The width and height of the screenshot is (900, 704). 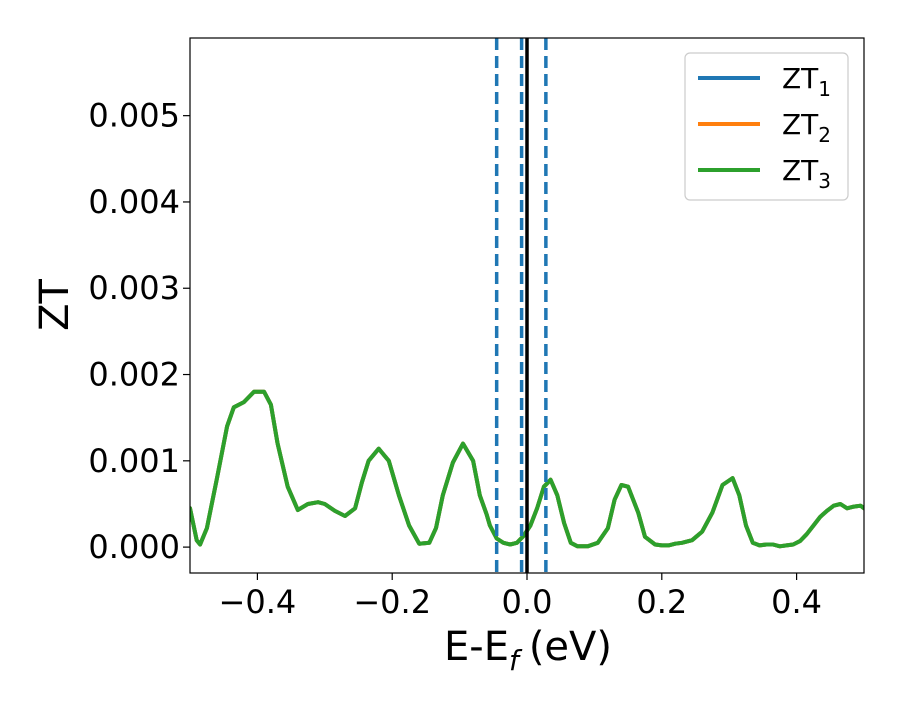 What do you see at coordinates (570, 647) in the screenshot?
I see `x-axis-label-unit: (eV)` at bounding box center [570, 647].